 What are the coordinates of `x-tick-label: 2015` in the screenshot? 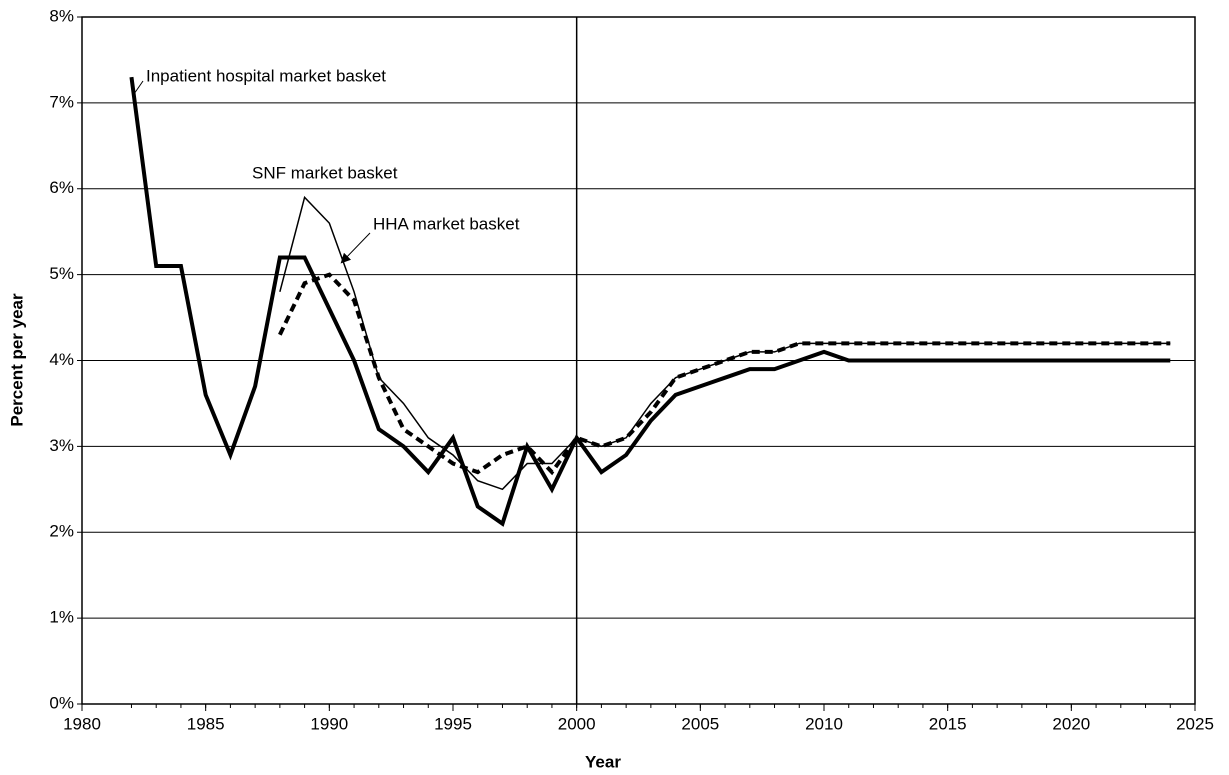 It's located at (948, 723).